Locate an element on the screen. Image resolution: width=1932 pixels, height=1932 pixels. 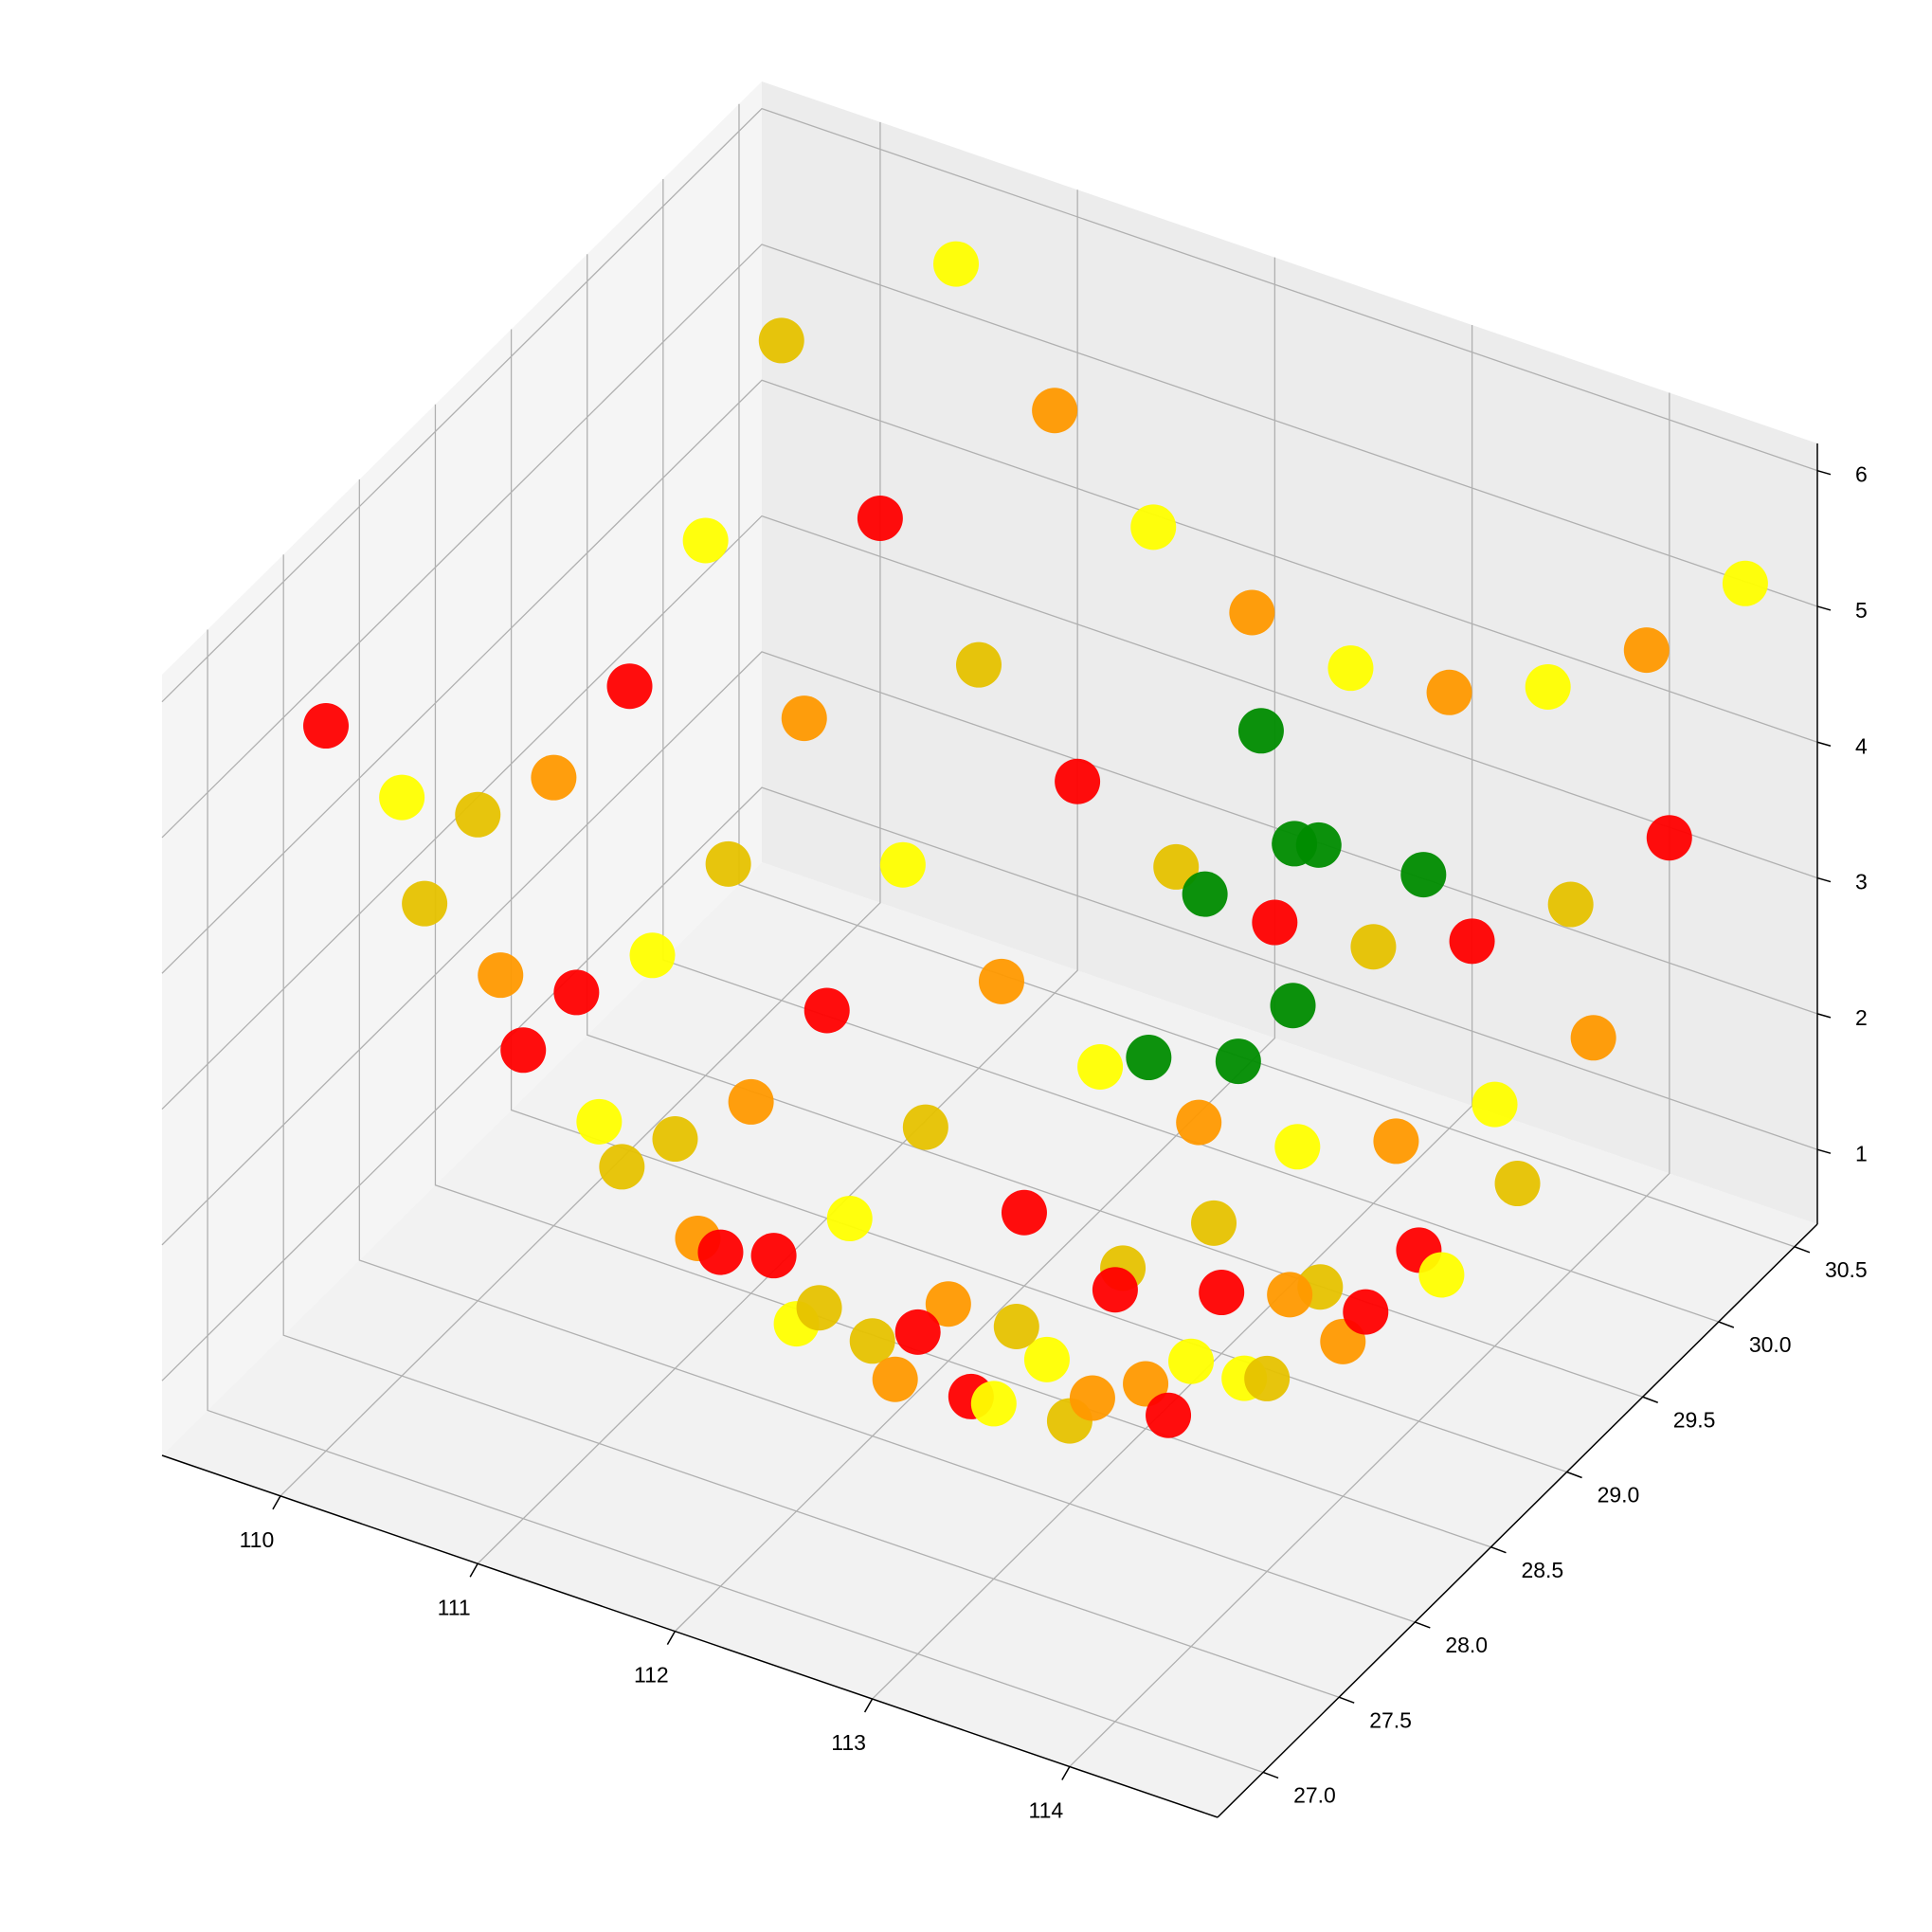
x-tick-label: 112 is located at coordinates (651, 1675).